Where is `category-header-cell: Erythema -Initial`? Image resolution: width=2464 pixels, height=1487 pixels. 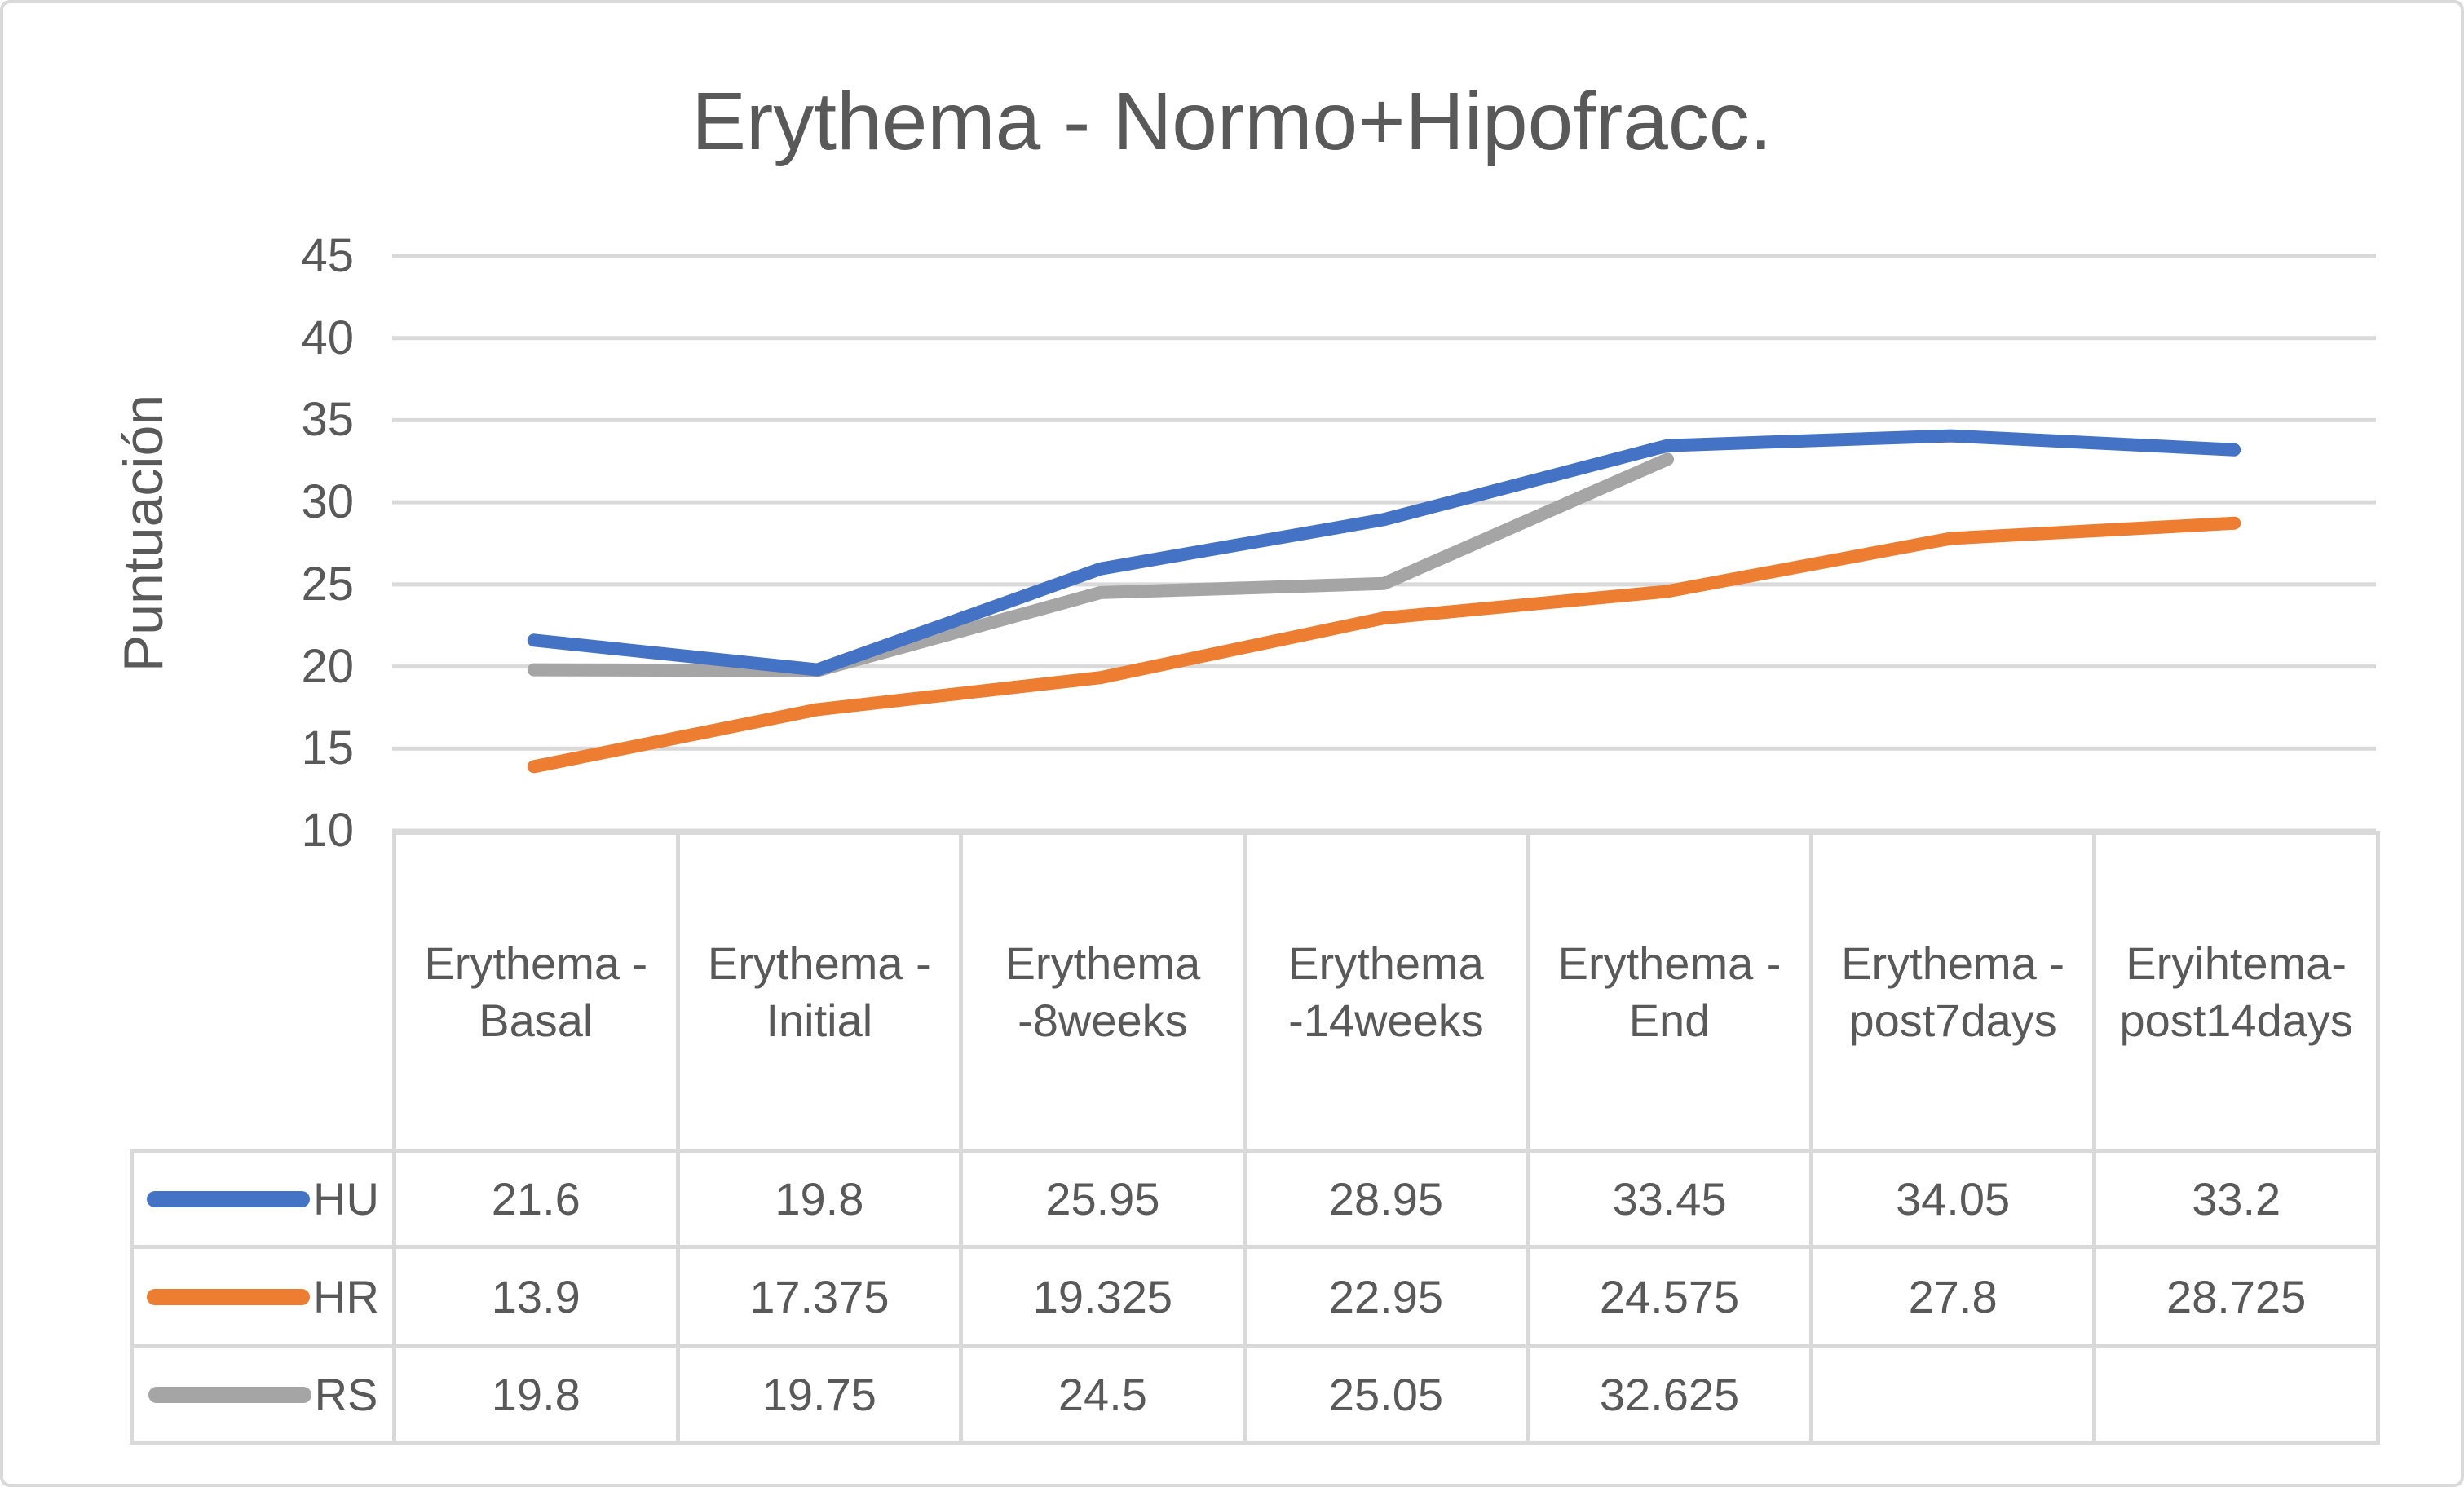 category-header-cell: Erythema -Initial is located at coordinates (819, 992).